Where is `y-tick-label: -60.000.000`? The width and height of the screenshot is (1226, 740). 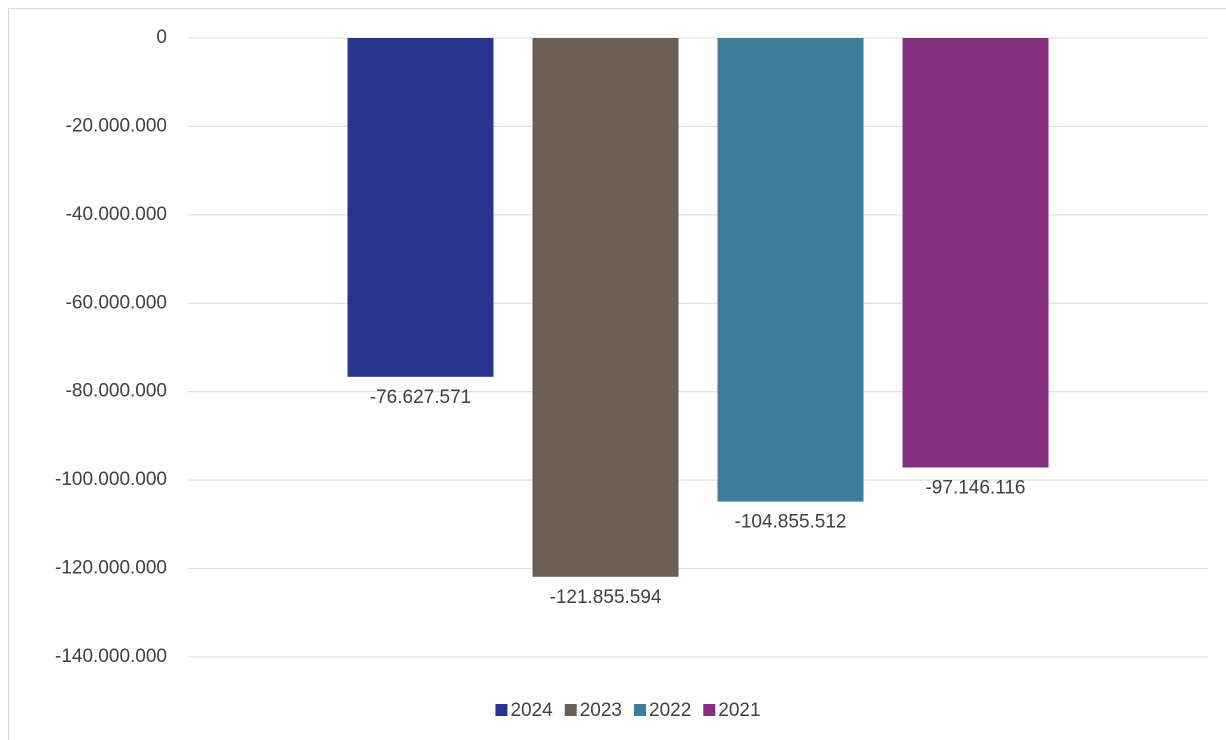 y-tick-label: -60.000.000 is located at coordinates (116, 302).